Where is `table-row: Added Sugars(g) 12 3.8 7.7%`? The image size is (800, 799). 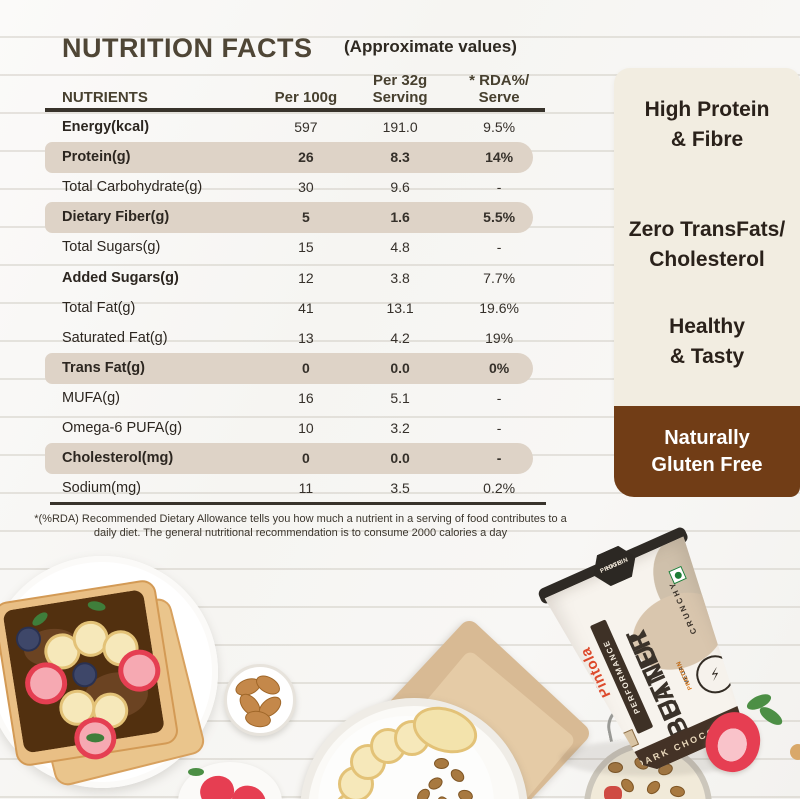 table-row: Added Sugars(g) 12 3.8 7.7% is located at coordinates (295, 277).